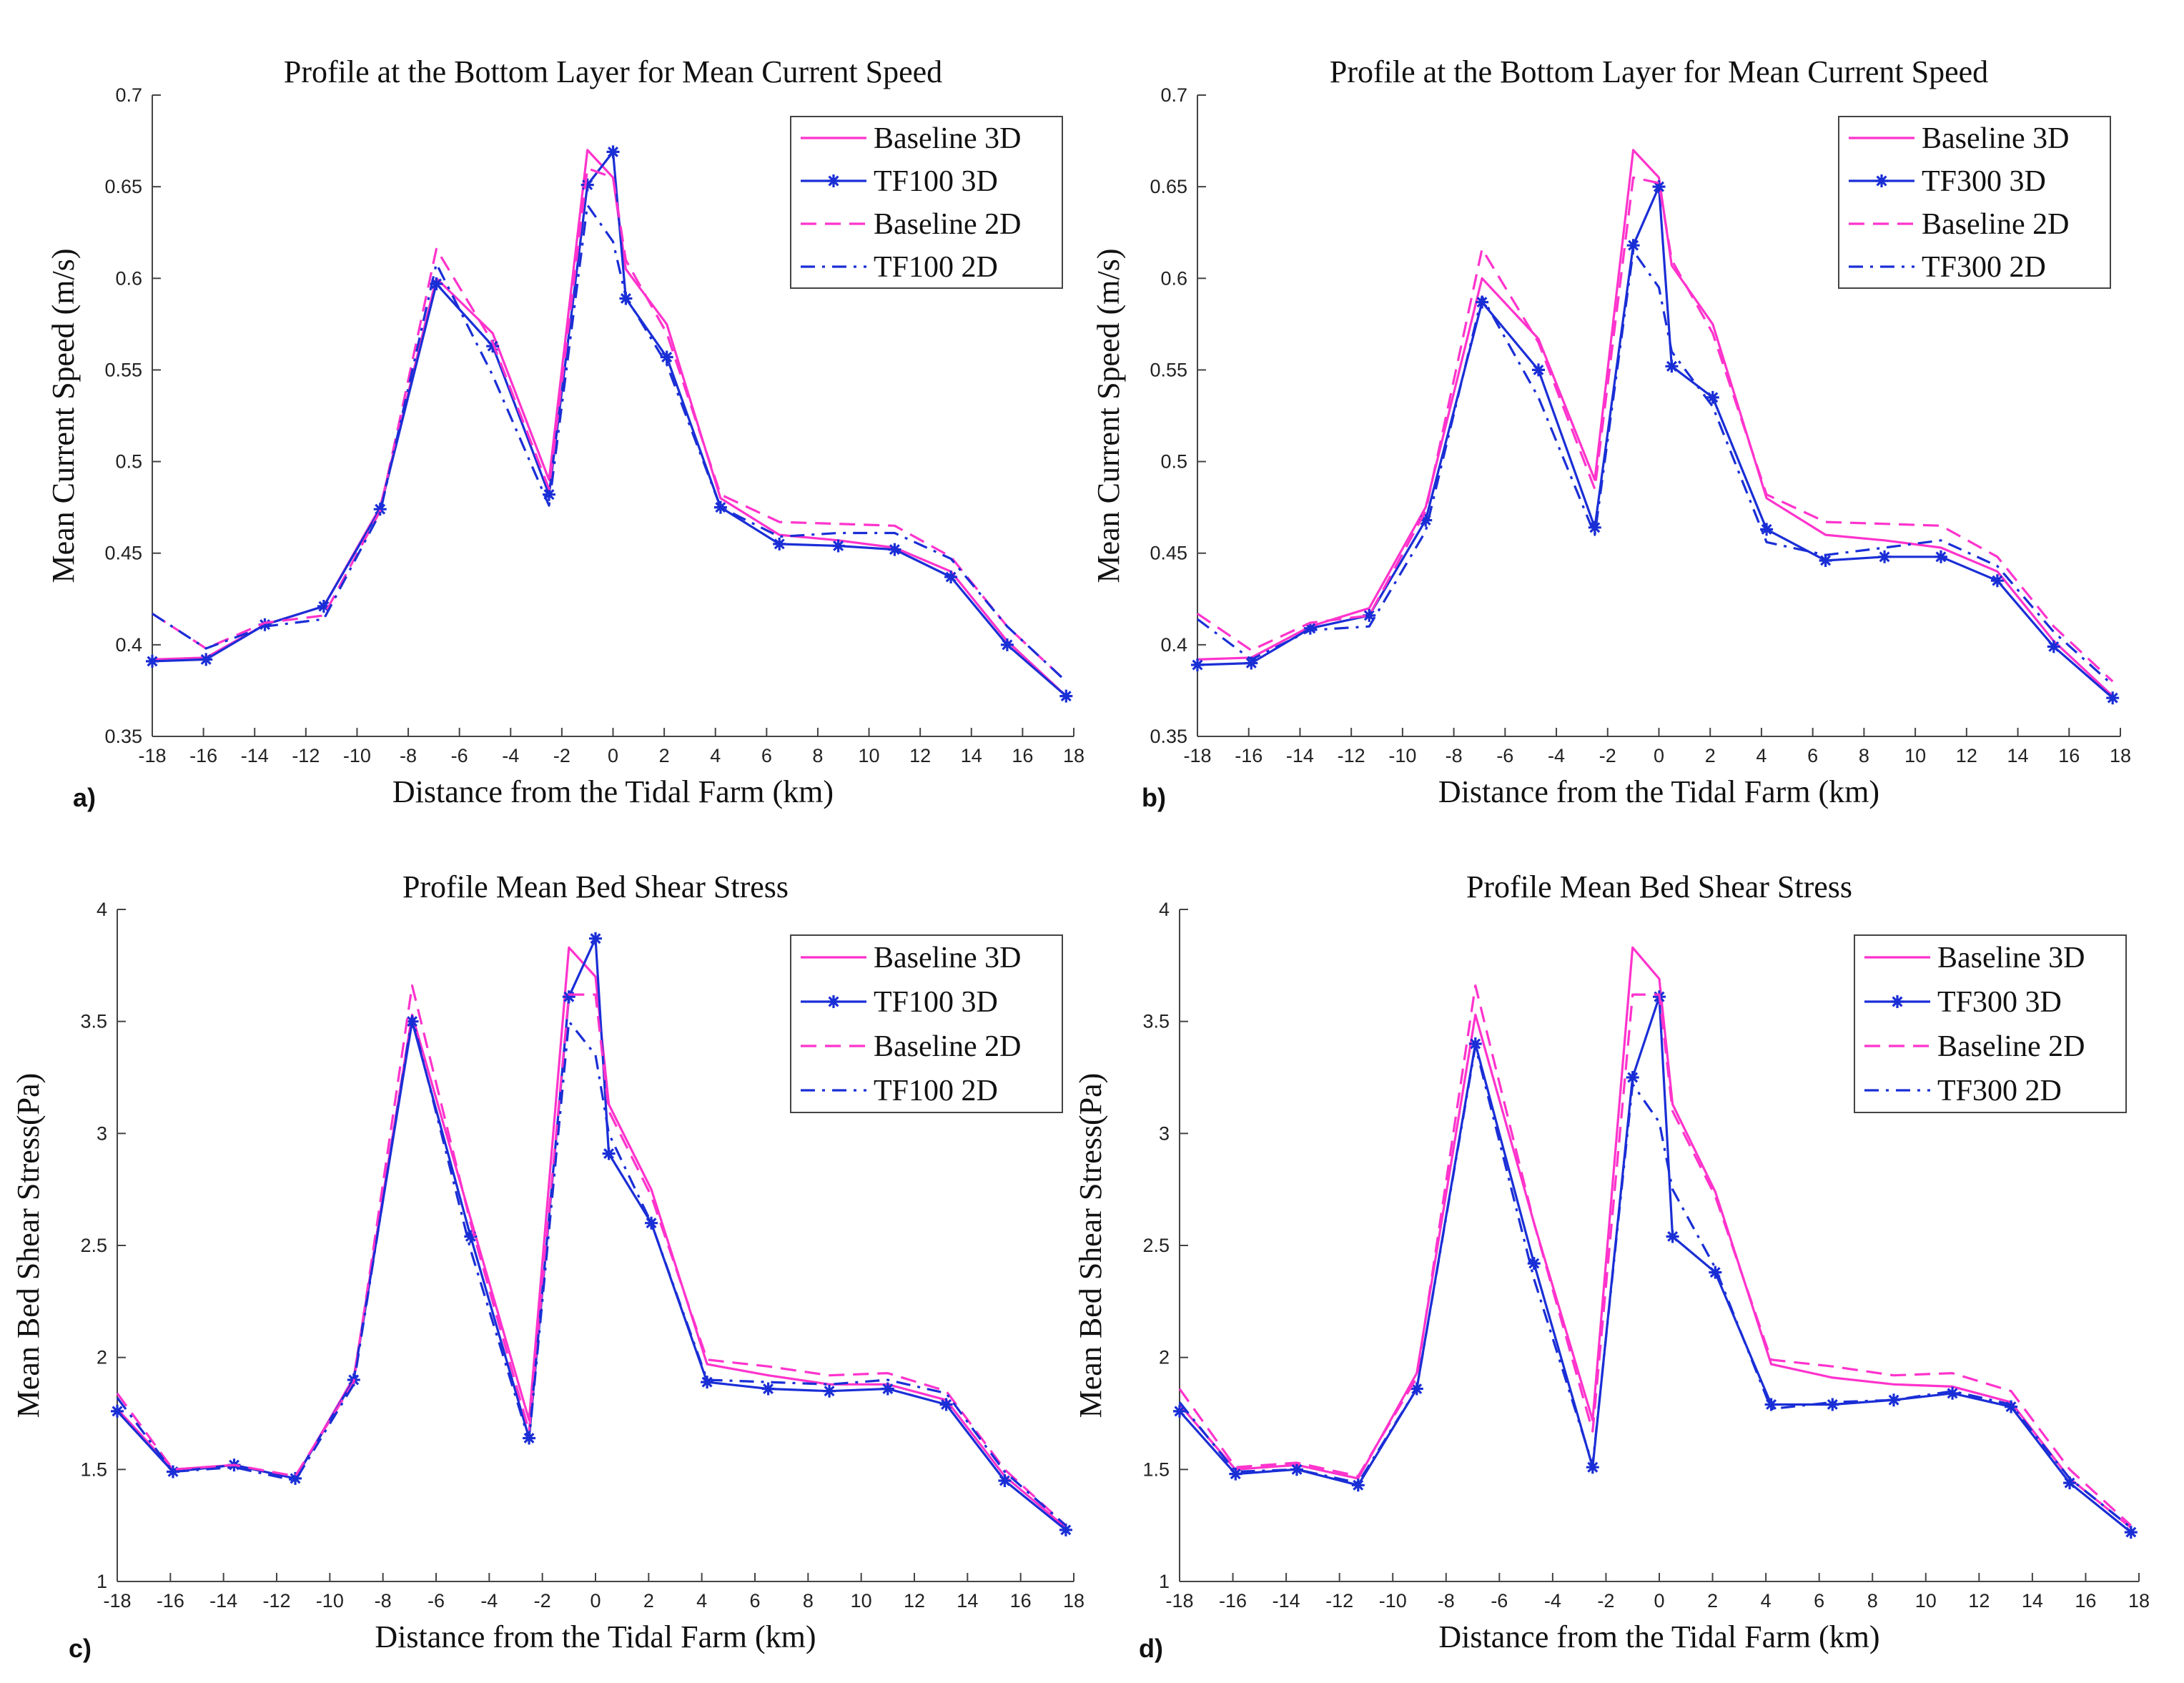  What do you see at coordinates (936, 1091) in the screenshot?
I see `legend-entry: TF100 2D` at bounding box center [936, 1091].